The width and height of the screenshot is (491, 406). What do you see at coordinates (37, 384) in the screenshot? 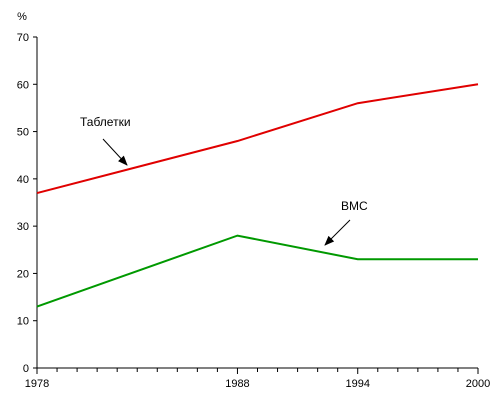
I see `x-tick-label: 1978` at bounding box center [37, 384].